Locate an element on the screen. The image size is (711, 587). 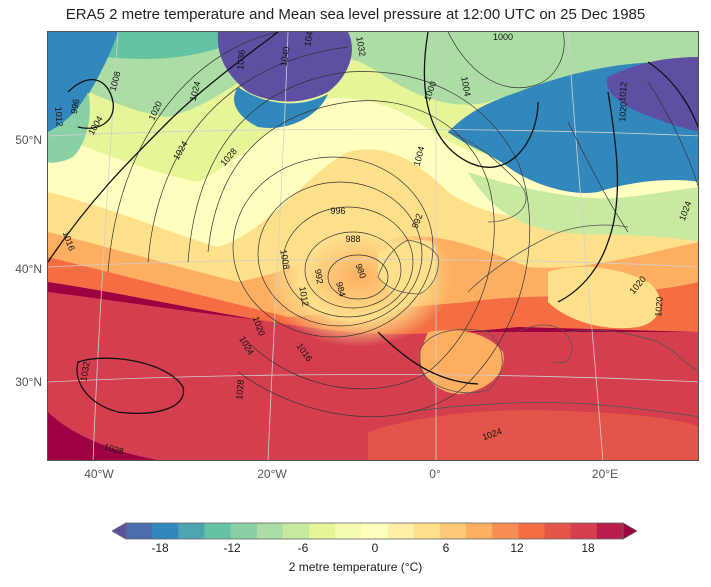
lon-label-20e: 20°E is located at coordinates (605, 474).